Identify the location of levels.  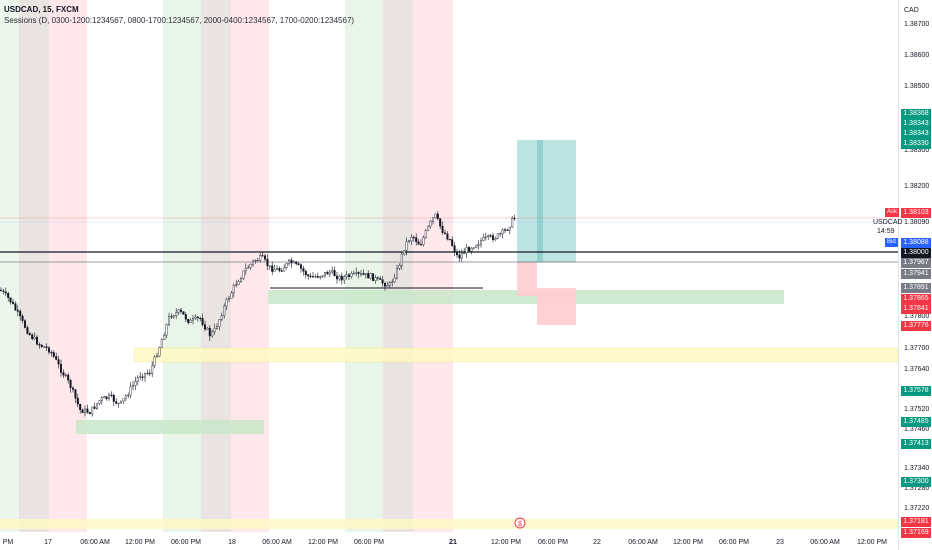
(449, 253).